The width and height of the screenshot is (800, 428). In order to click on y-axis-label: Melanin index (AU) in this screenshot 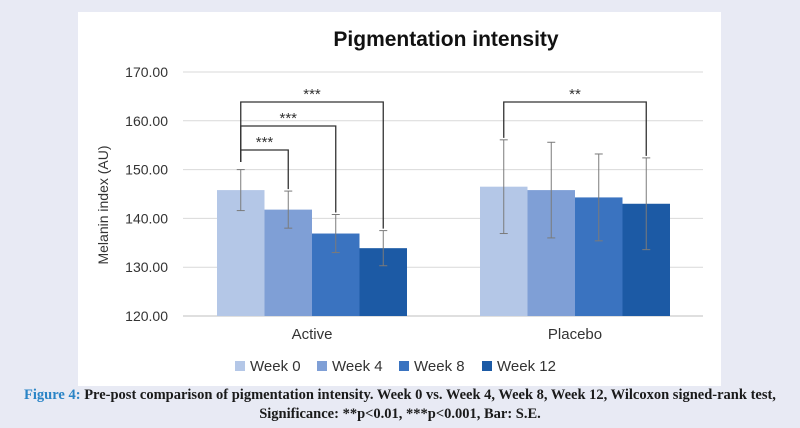, I will do `click(103, 204)`.